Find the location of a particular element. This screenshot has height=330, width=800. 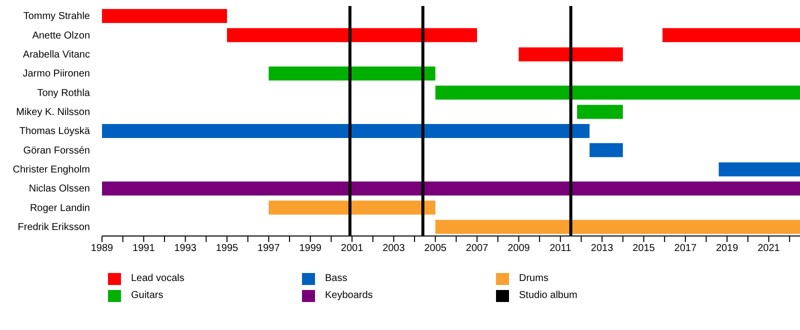

y-tick-label: Fredrik Eriksson is located at coordinates (54, 227).